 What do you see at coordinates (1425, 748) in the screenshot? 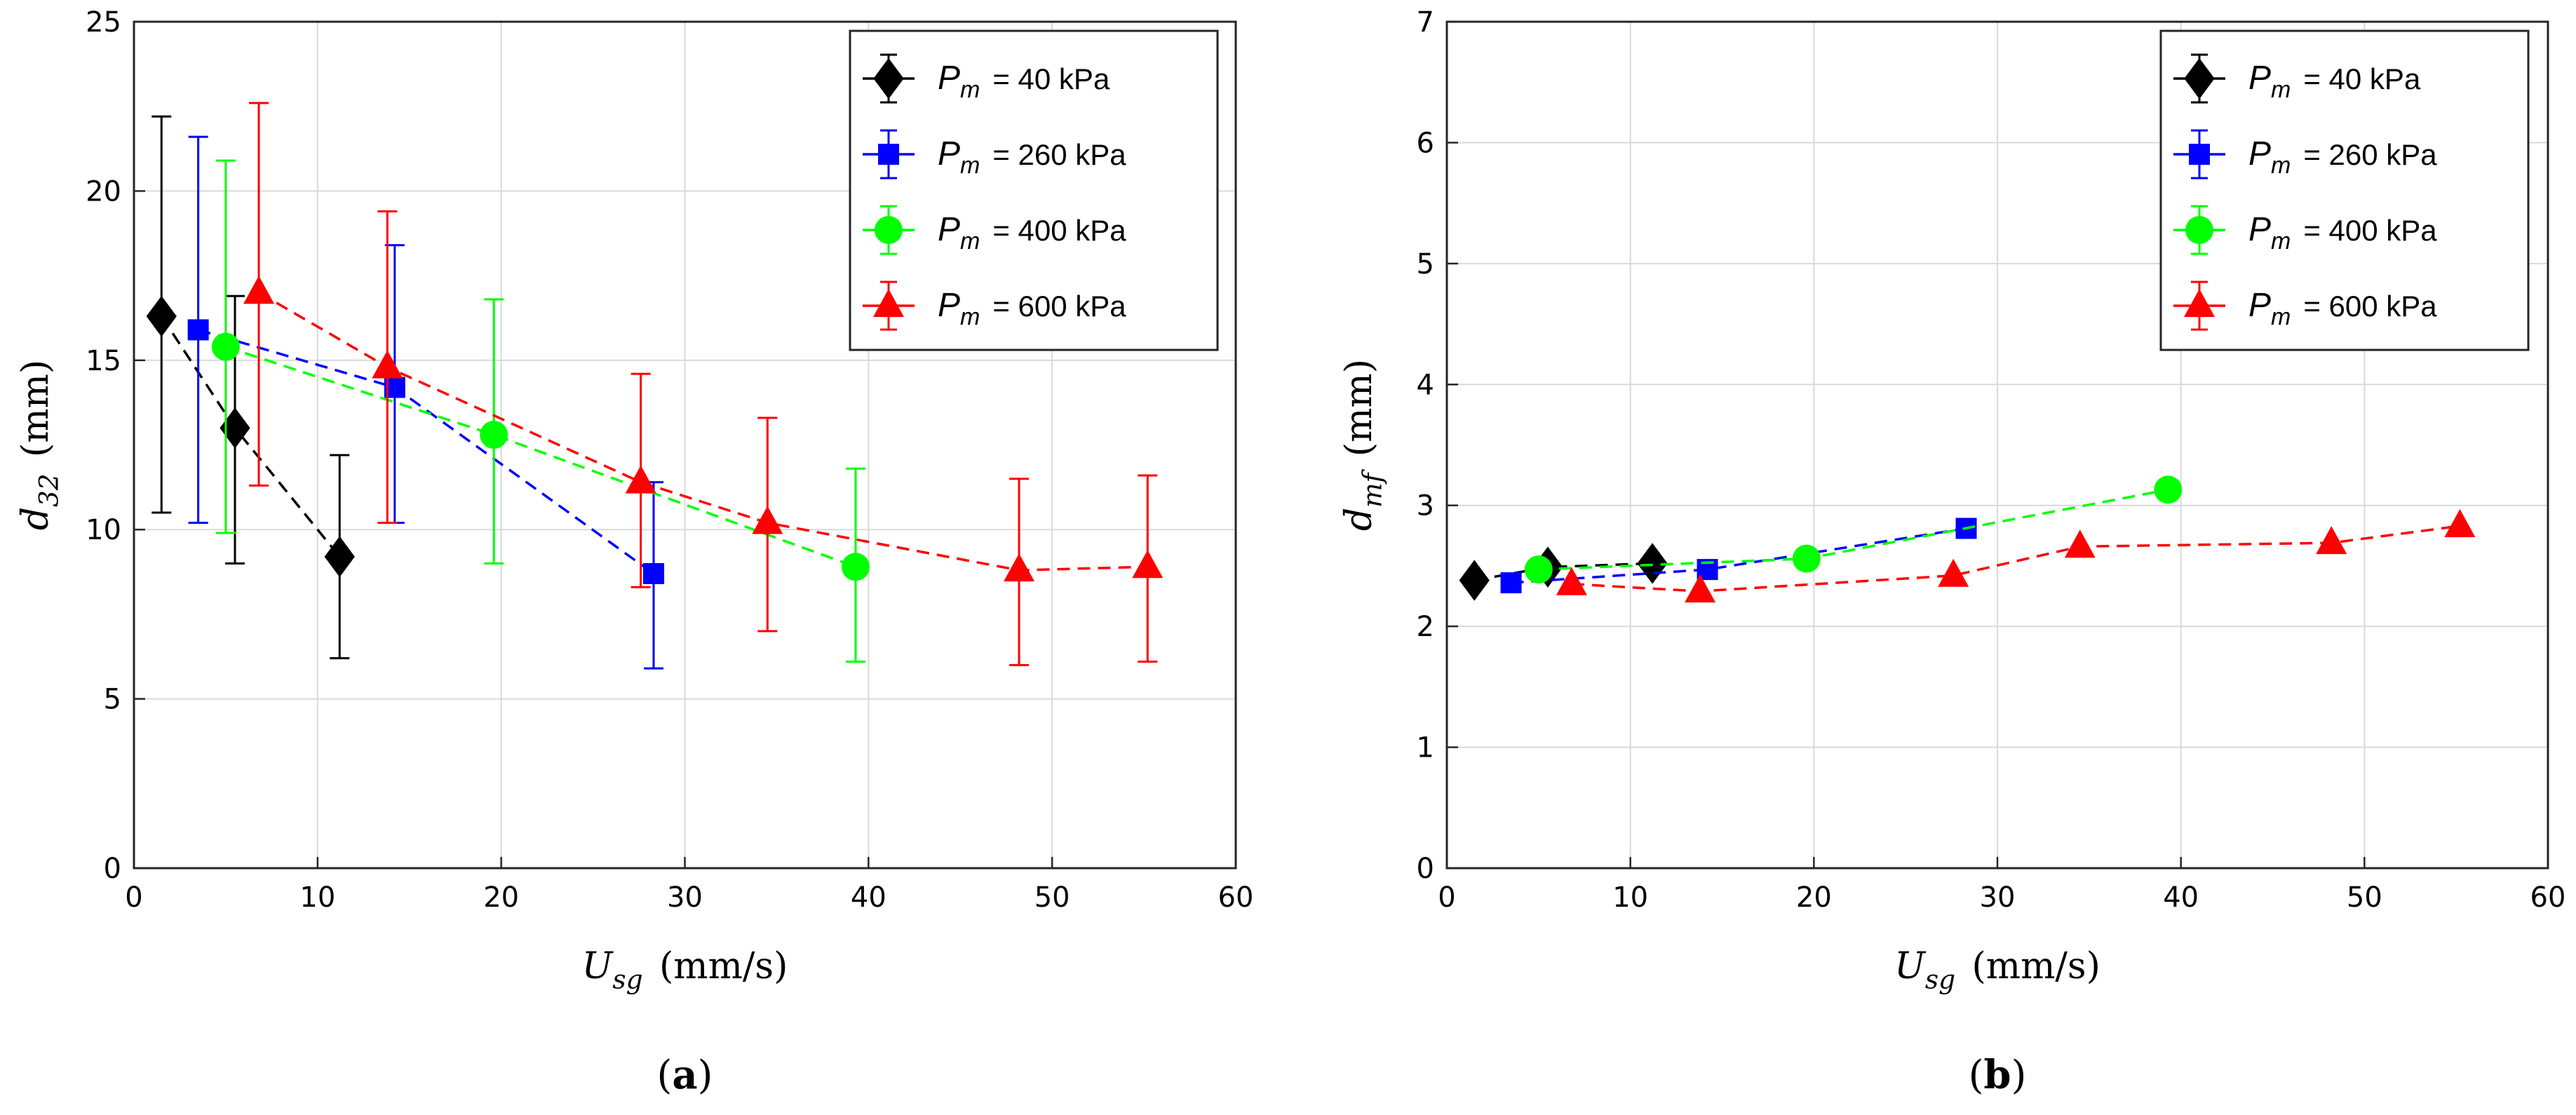
I see `y-tick-label: 1` at bounding box center [1425, 748].